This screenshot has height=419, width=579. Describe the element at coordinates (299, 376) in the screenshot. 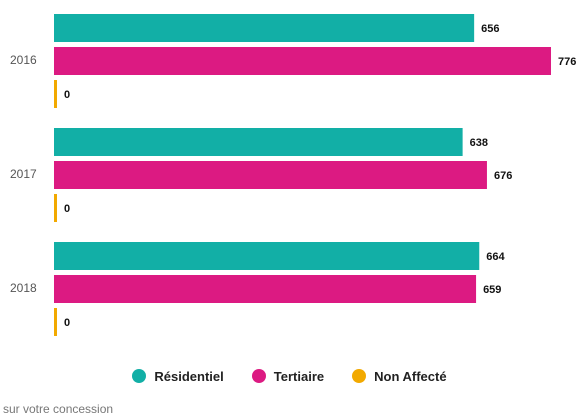

I see `legend-label-tertiaire: Tertiaire` at that location.